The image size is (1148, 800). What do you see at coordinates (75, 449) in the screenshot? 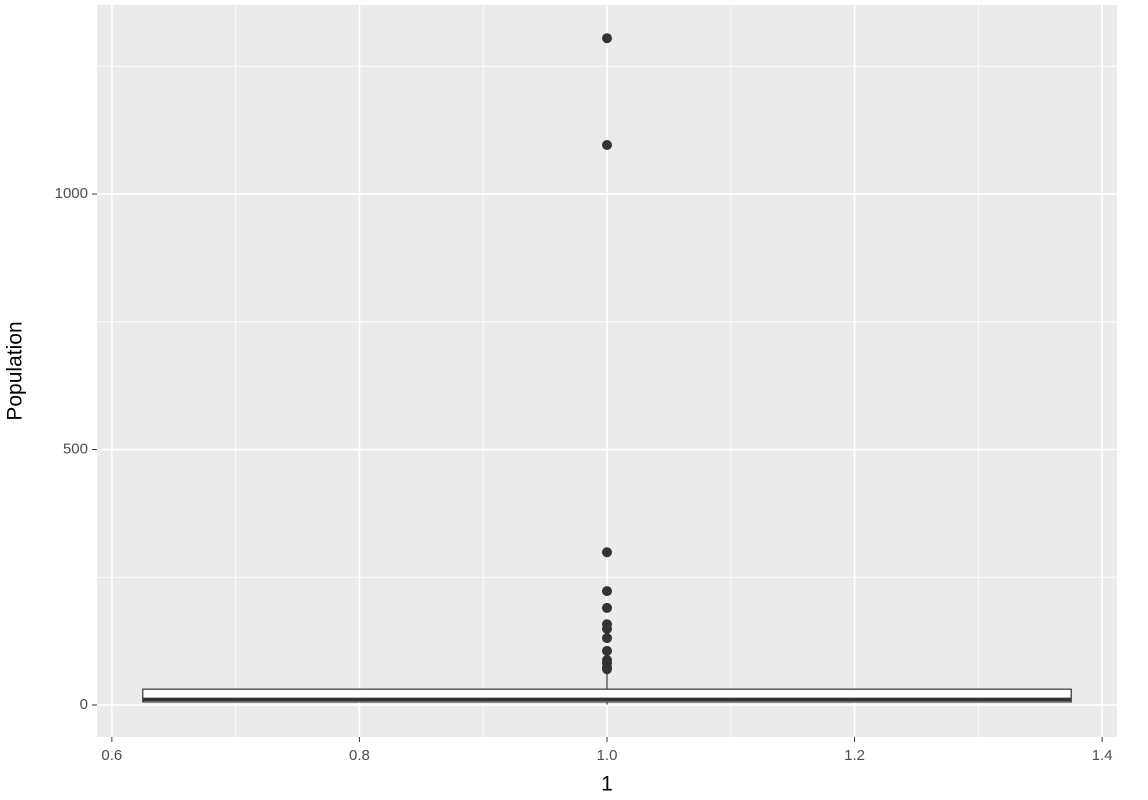
I see `y-tick-label: 500` at bounding box center [75, 449].